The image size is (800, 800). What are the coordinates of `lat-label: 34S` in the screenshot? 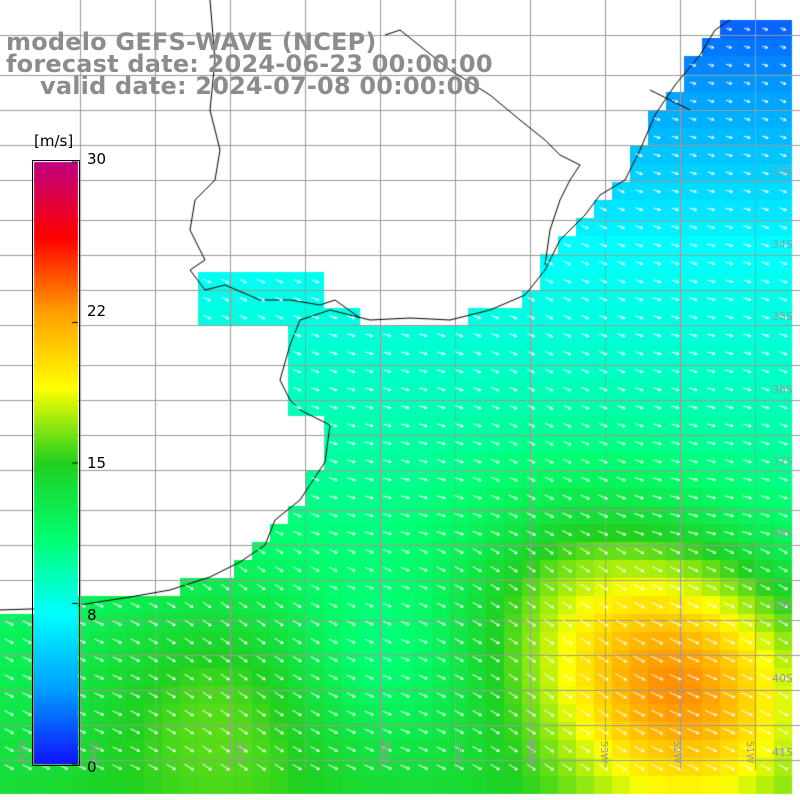 It's located at (782, 244).